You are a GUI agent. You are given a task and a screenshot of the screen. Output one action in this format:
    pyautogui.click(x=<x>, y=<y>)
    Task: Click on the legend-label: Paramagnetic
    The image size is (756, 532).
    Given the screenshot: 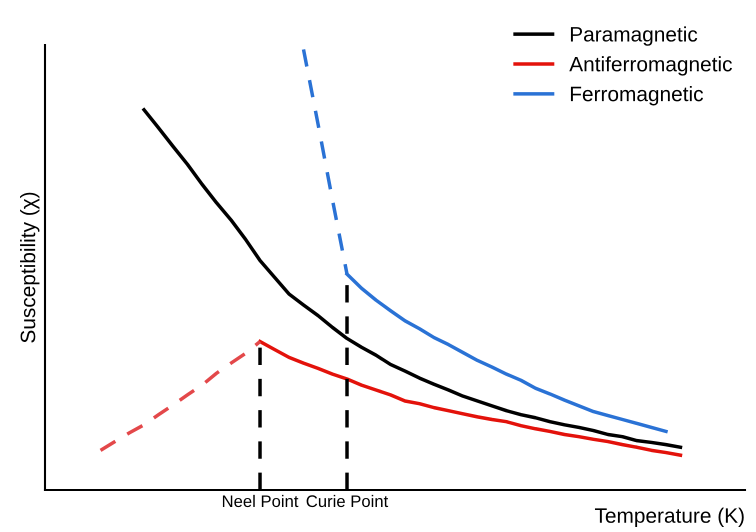 What is the action you would take?
    pyautogui.click(x=634, y=36)
    